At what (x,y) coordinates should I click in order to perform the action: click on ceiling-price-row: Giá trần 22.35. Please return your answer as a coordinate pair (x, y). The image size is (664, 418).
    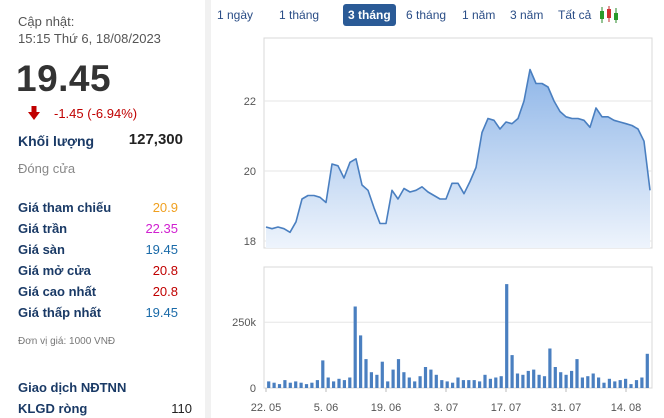
    Looking at the image, I should click on (98, 230).